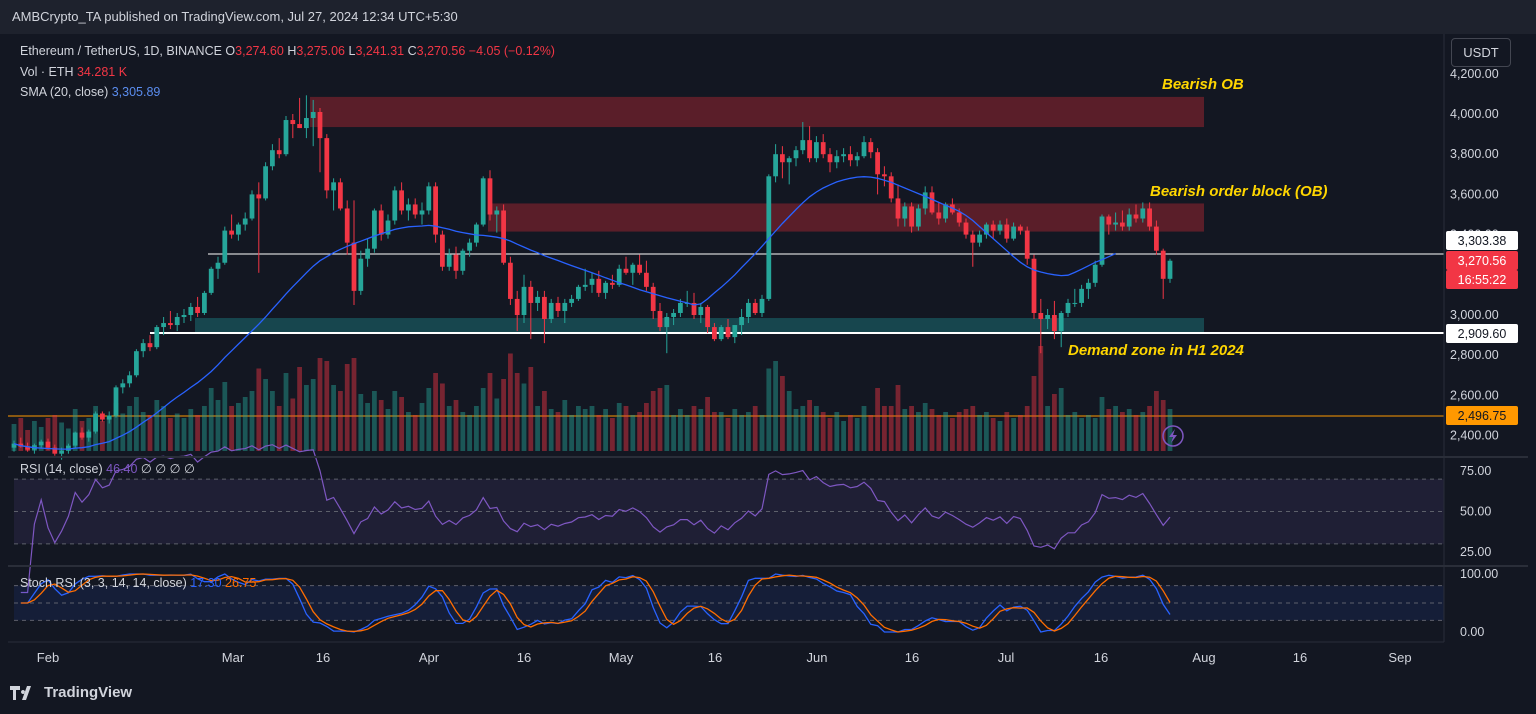 The image size is (1536, 714). I want to click on low-value: 3,241.31, so click(380, 51).